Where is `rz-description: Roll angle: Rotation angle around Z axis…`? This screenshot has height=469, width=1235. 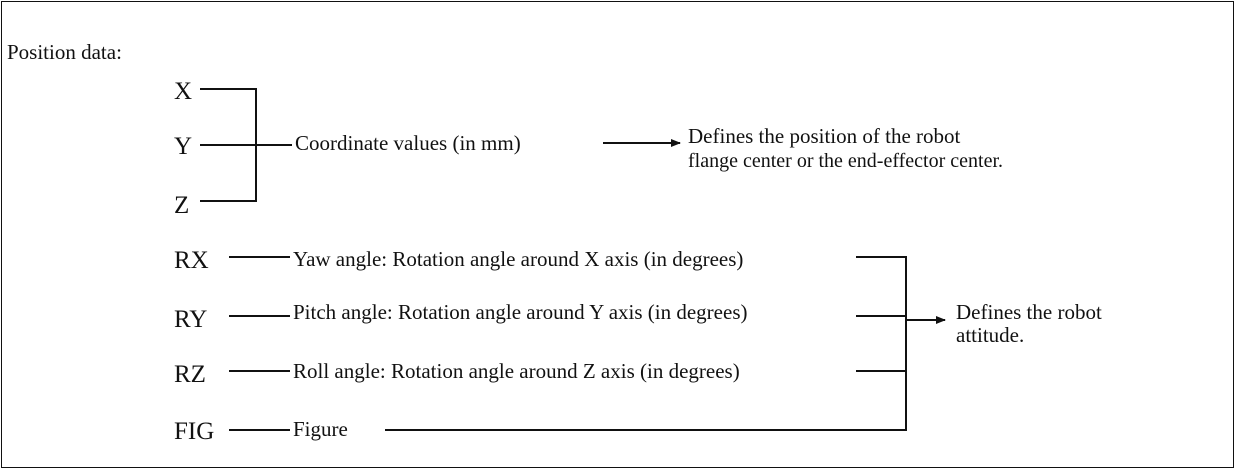 rz-description: Roll angle: Rotation angle around Z axis… is located at coordinates (516, 371).